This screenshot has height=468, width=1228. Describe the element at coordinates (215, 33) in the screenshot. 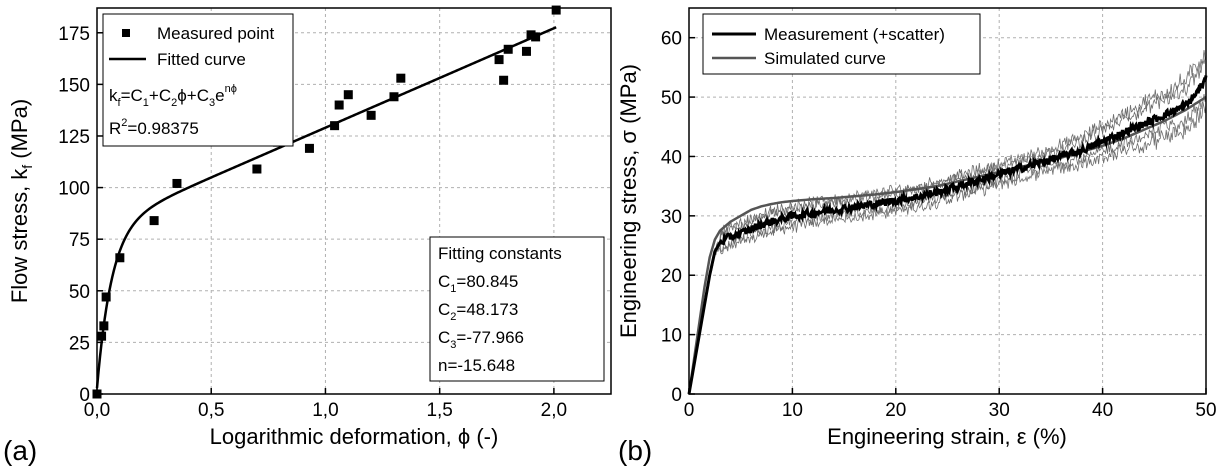

I see `legend-label-measured: Measured point` at that location.